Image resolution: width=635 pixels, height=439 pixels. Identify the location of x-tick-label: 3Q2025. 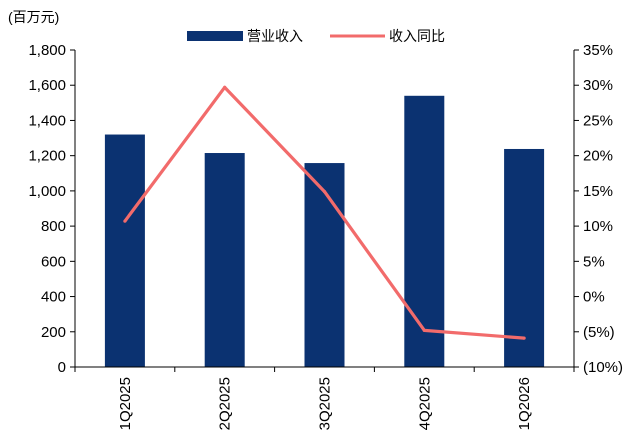
(325, 403).